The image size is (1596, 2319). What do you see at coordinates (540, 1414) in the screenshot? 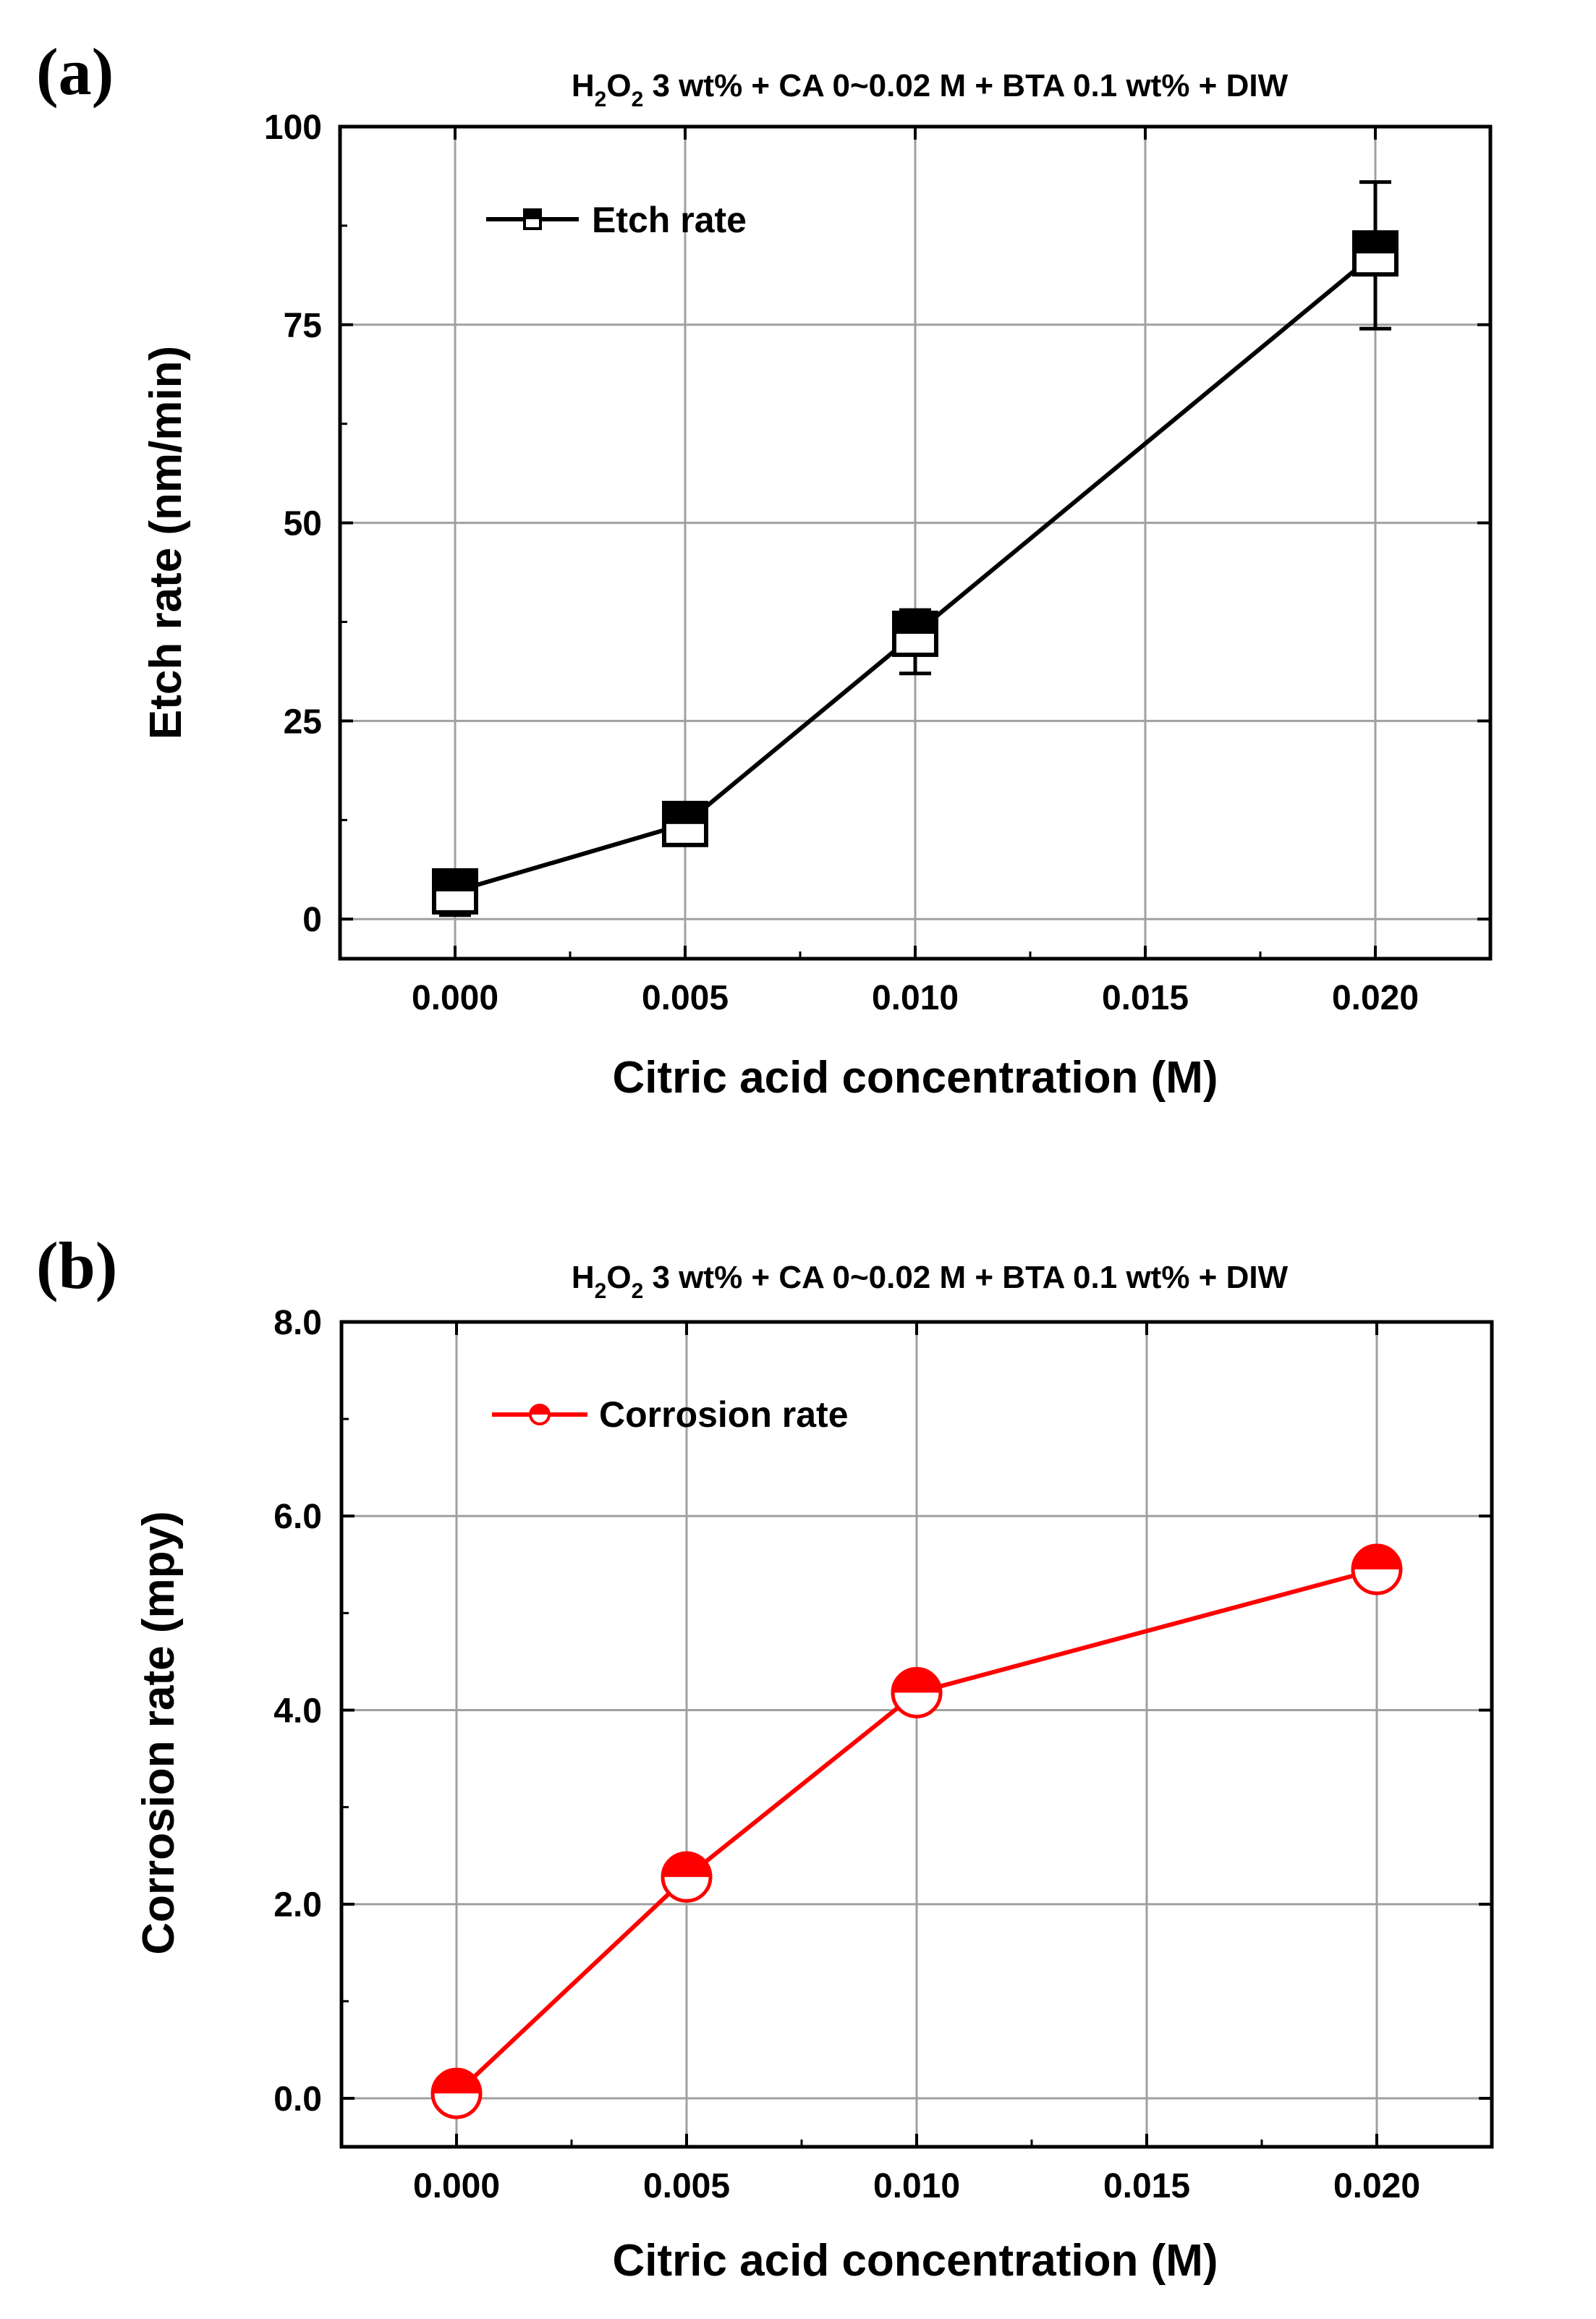
I see `legend-marker-b` at bounding box center [540, 1414].